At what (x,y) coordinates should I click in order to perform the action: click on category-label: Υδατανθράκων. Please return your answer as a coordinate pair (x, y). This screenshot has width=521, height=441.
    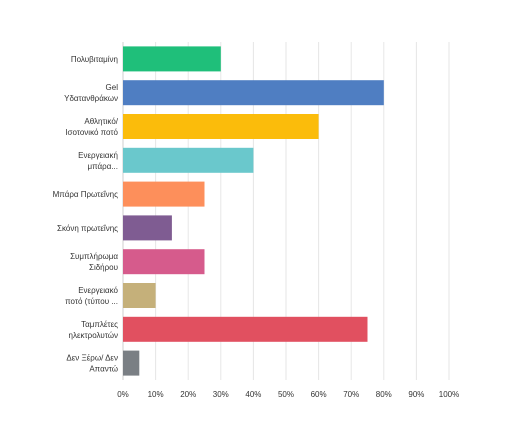
    Looking at the image, I should click on (91, 98).